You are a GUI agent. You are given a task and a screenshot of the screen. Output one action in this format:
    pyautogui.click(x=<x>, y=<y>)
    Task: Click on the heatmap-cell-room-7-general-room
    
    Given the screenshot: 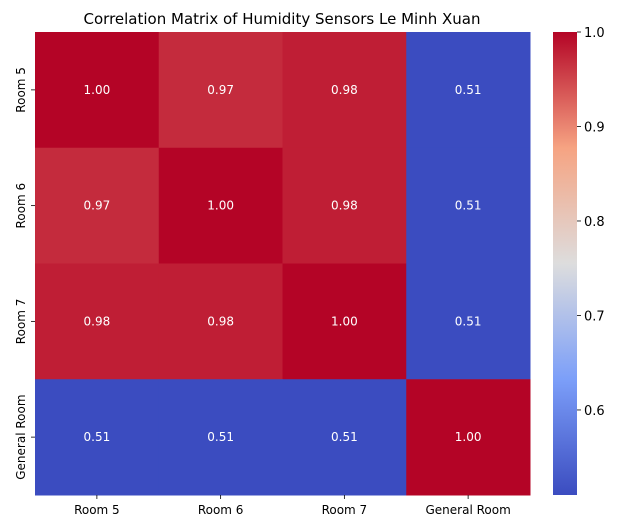 What is the action you would take?
    pyautogui.click(x=468, y=321)
    